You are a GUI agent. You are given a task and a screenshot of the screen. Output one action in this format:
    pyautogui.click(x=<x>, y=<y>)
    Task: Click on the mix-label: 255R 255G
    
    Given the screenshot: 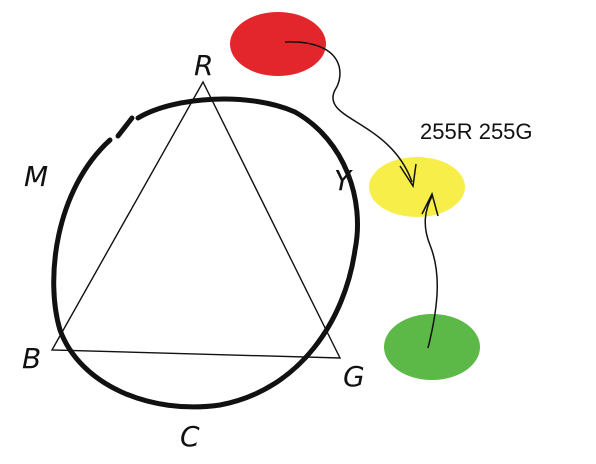 What is the action you would take?
    pyautogui.click(x=476, y=131)
    